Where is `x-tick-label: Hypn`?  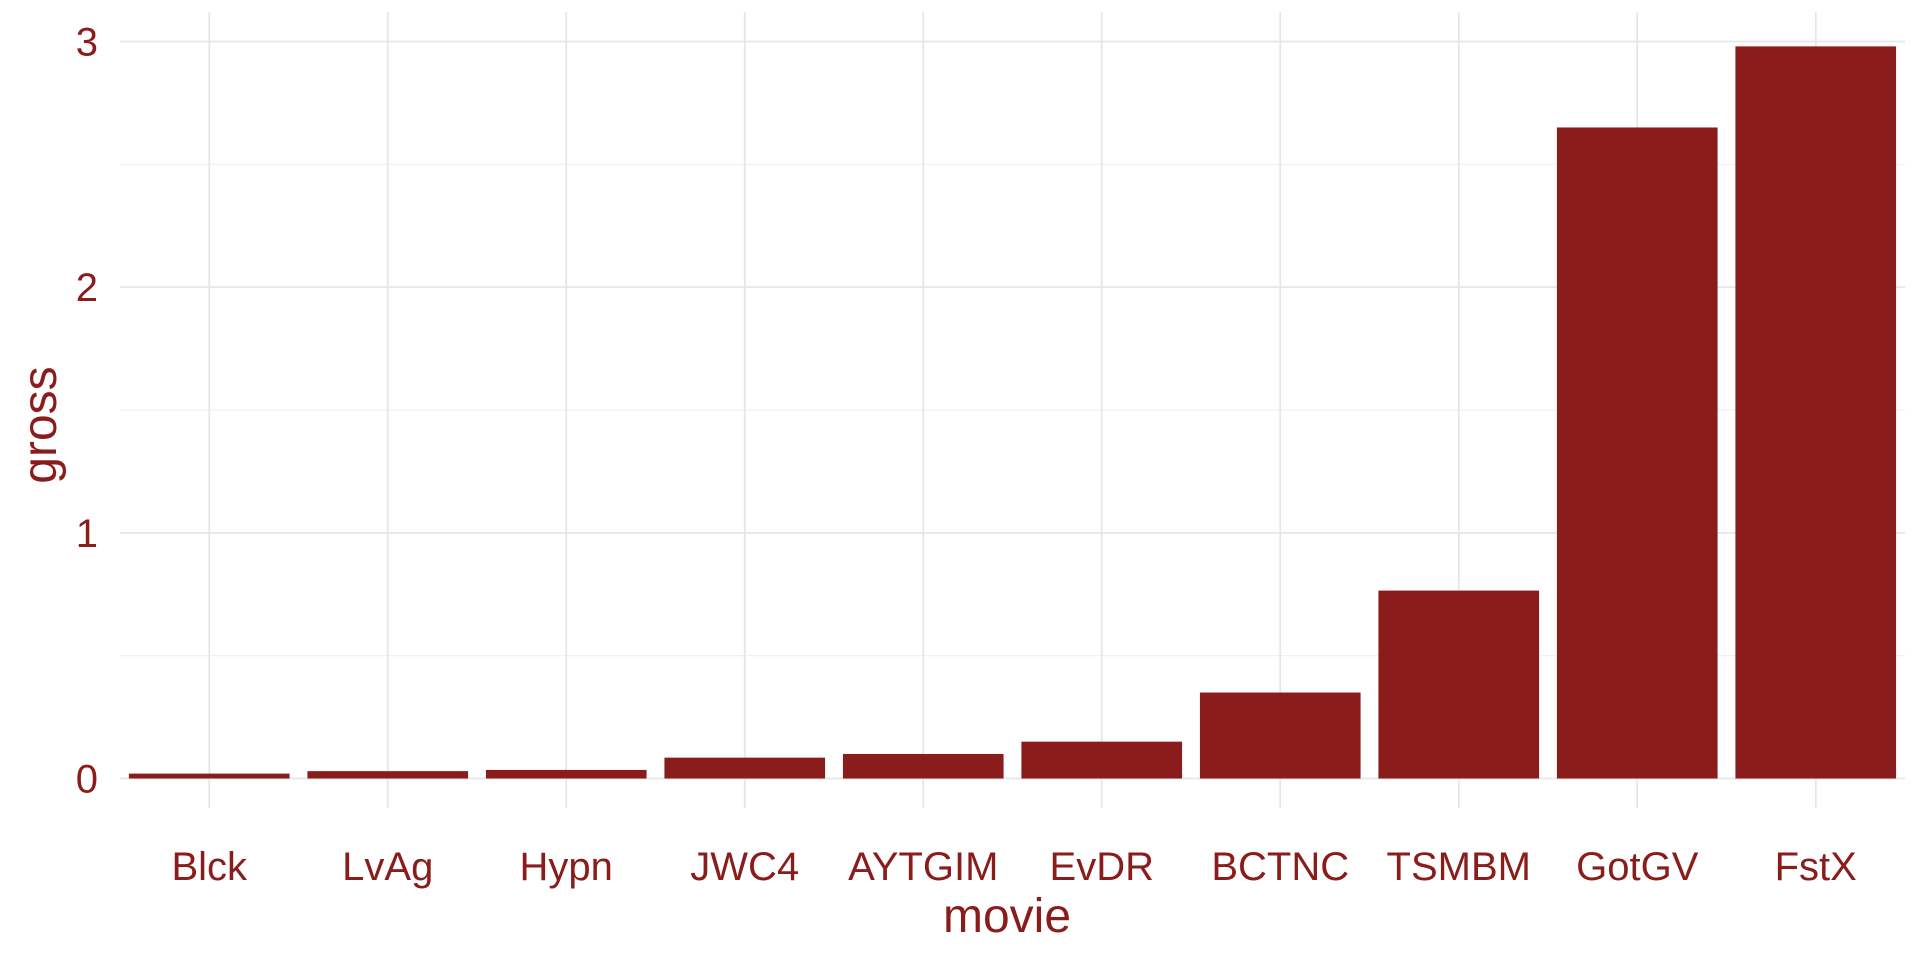
x-tick-label: Hypn is located at coordinates (566, 867).